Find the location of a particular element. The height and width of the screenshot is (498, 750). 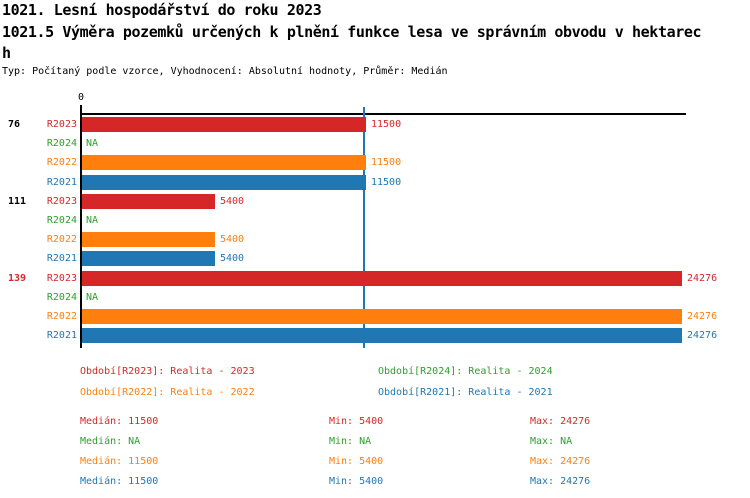

group-label: 111 is located at coordinates (17, 201).